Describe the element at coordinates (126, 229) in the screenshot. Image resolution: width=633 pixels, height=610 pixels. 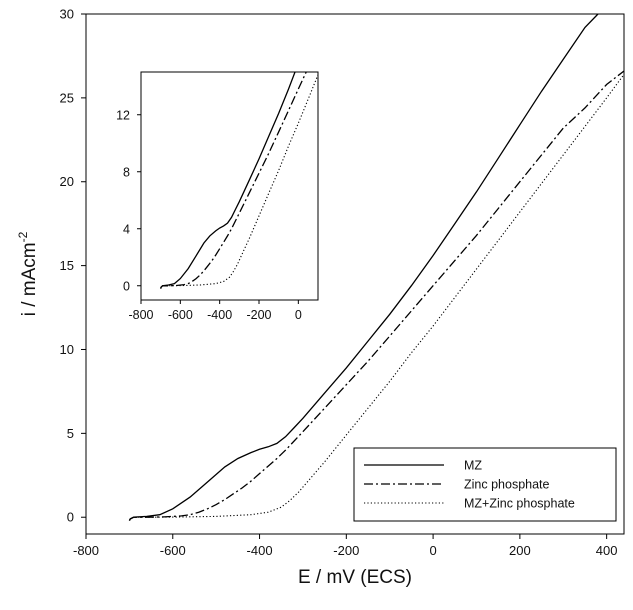
I see `inset-y-tick-label: 4` at that location.